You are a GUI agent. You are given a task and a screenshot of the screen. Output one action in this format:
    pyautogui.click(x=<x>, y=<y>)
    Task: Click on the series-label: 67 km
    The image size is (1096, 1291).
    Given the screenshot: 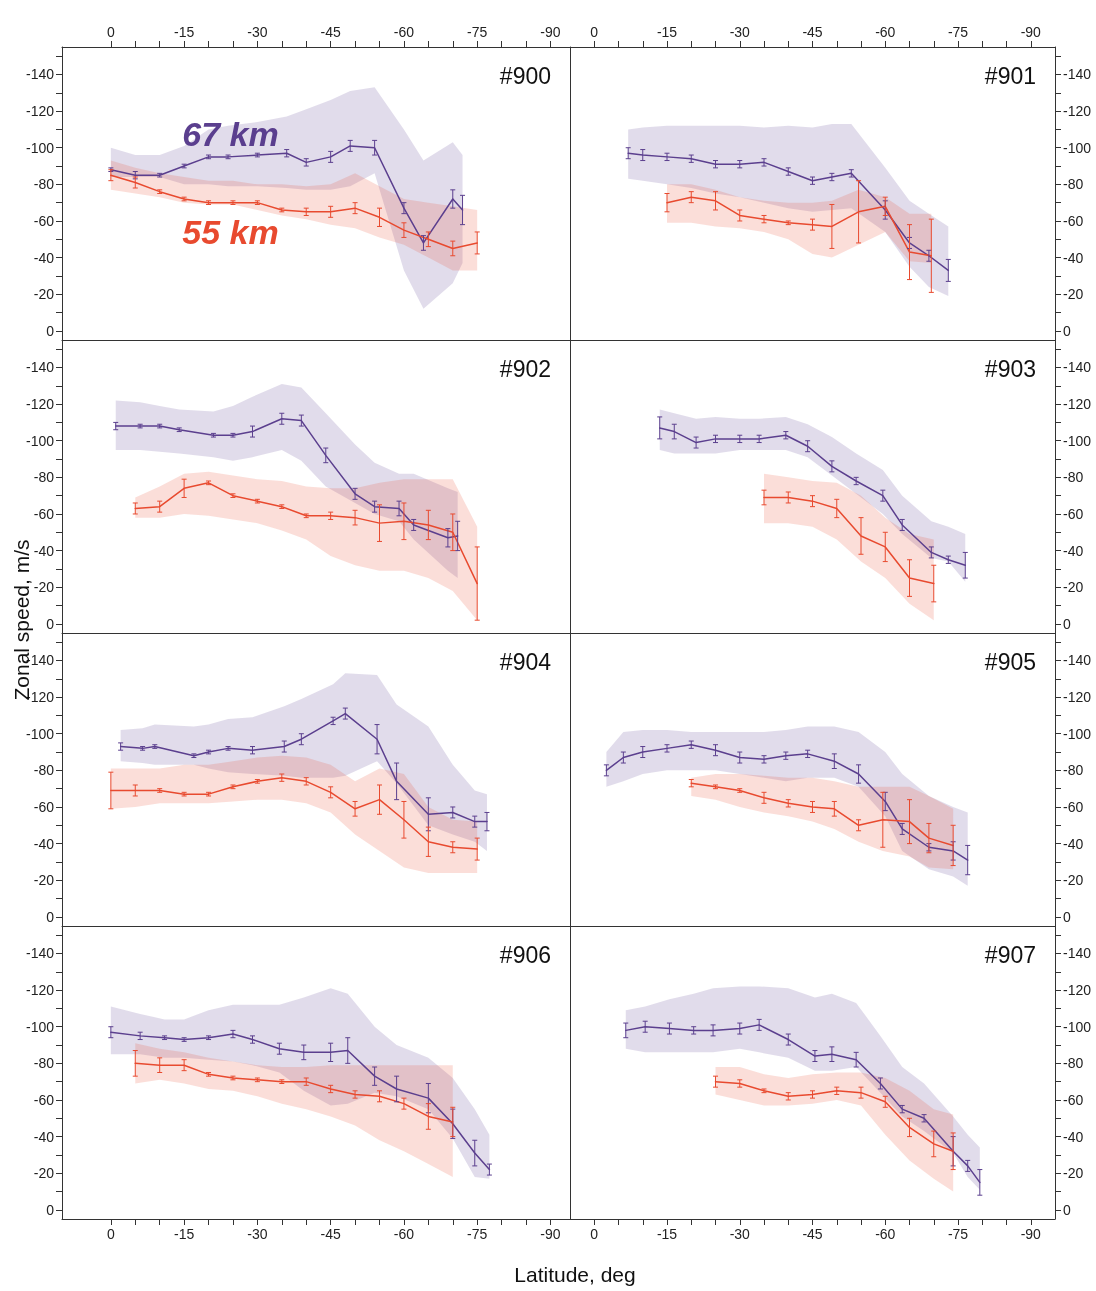 What is the action you would take?
    pyautogui.click(x=230, y=133)
    